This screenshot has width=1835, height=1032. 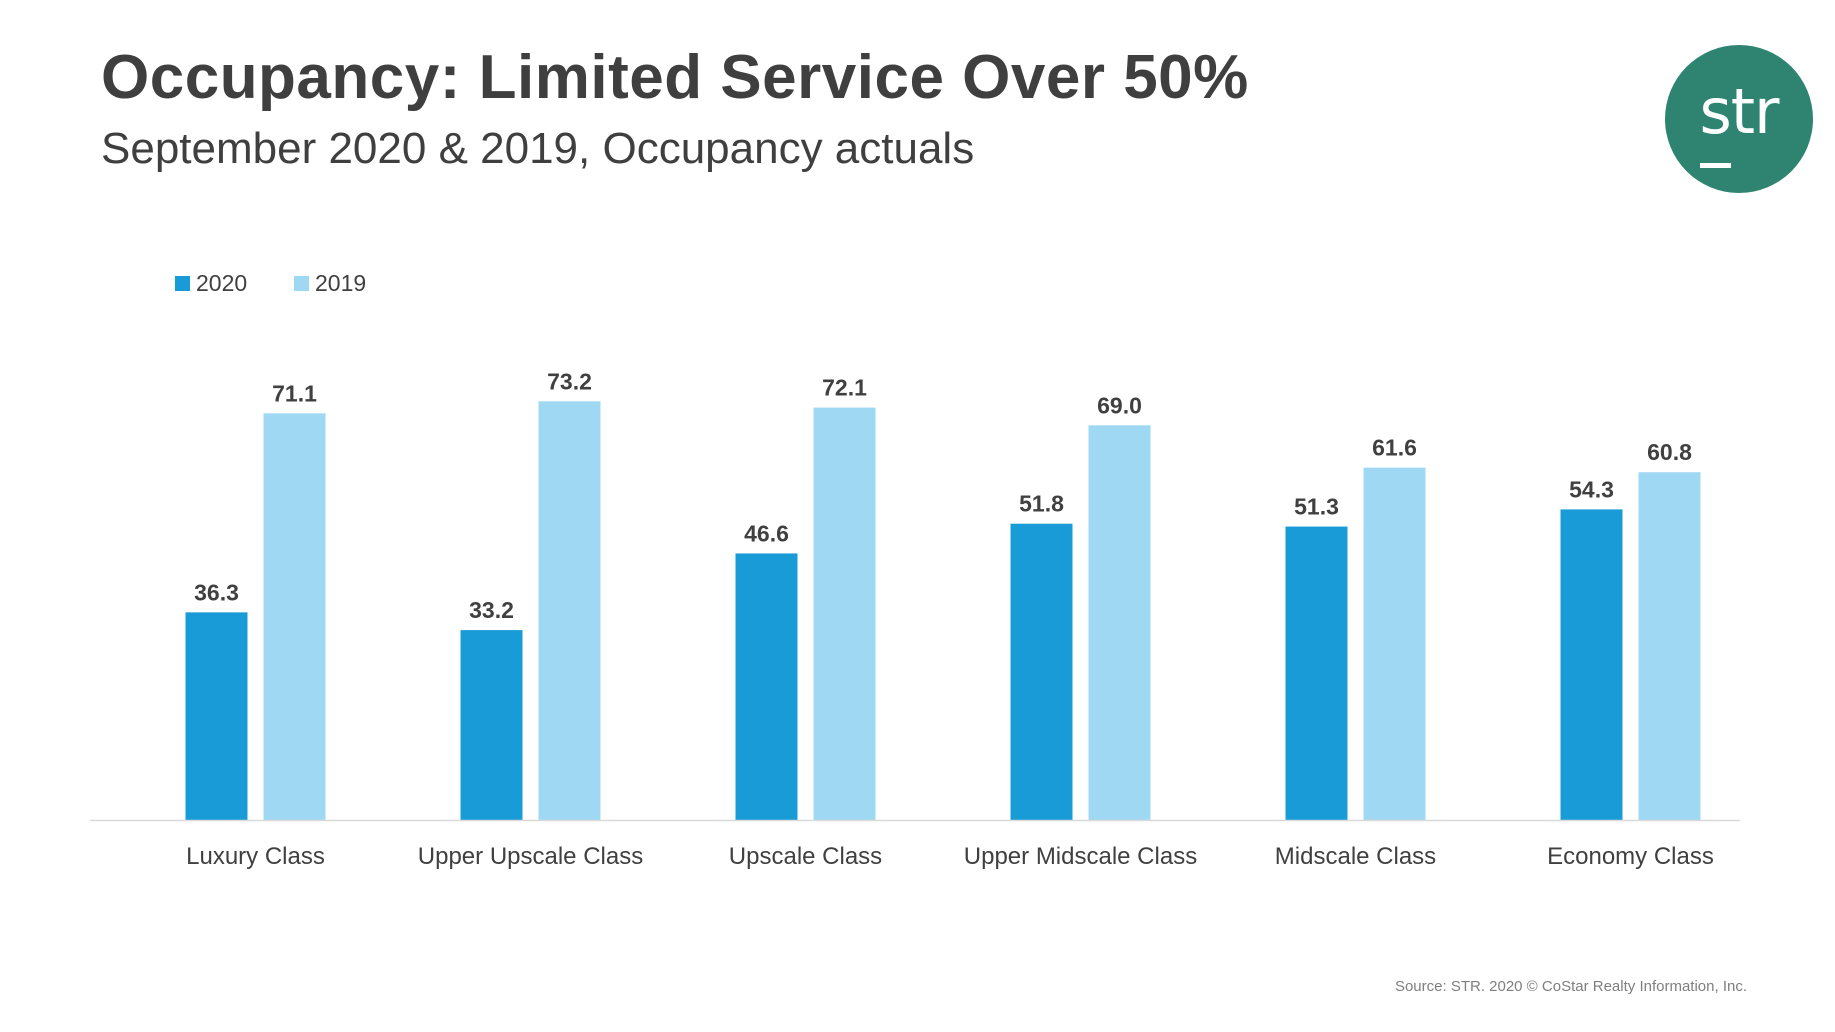 I want to click on bar-2020-upper-upscale-class, so click(x=491, y=725).